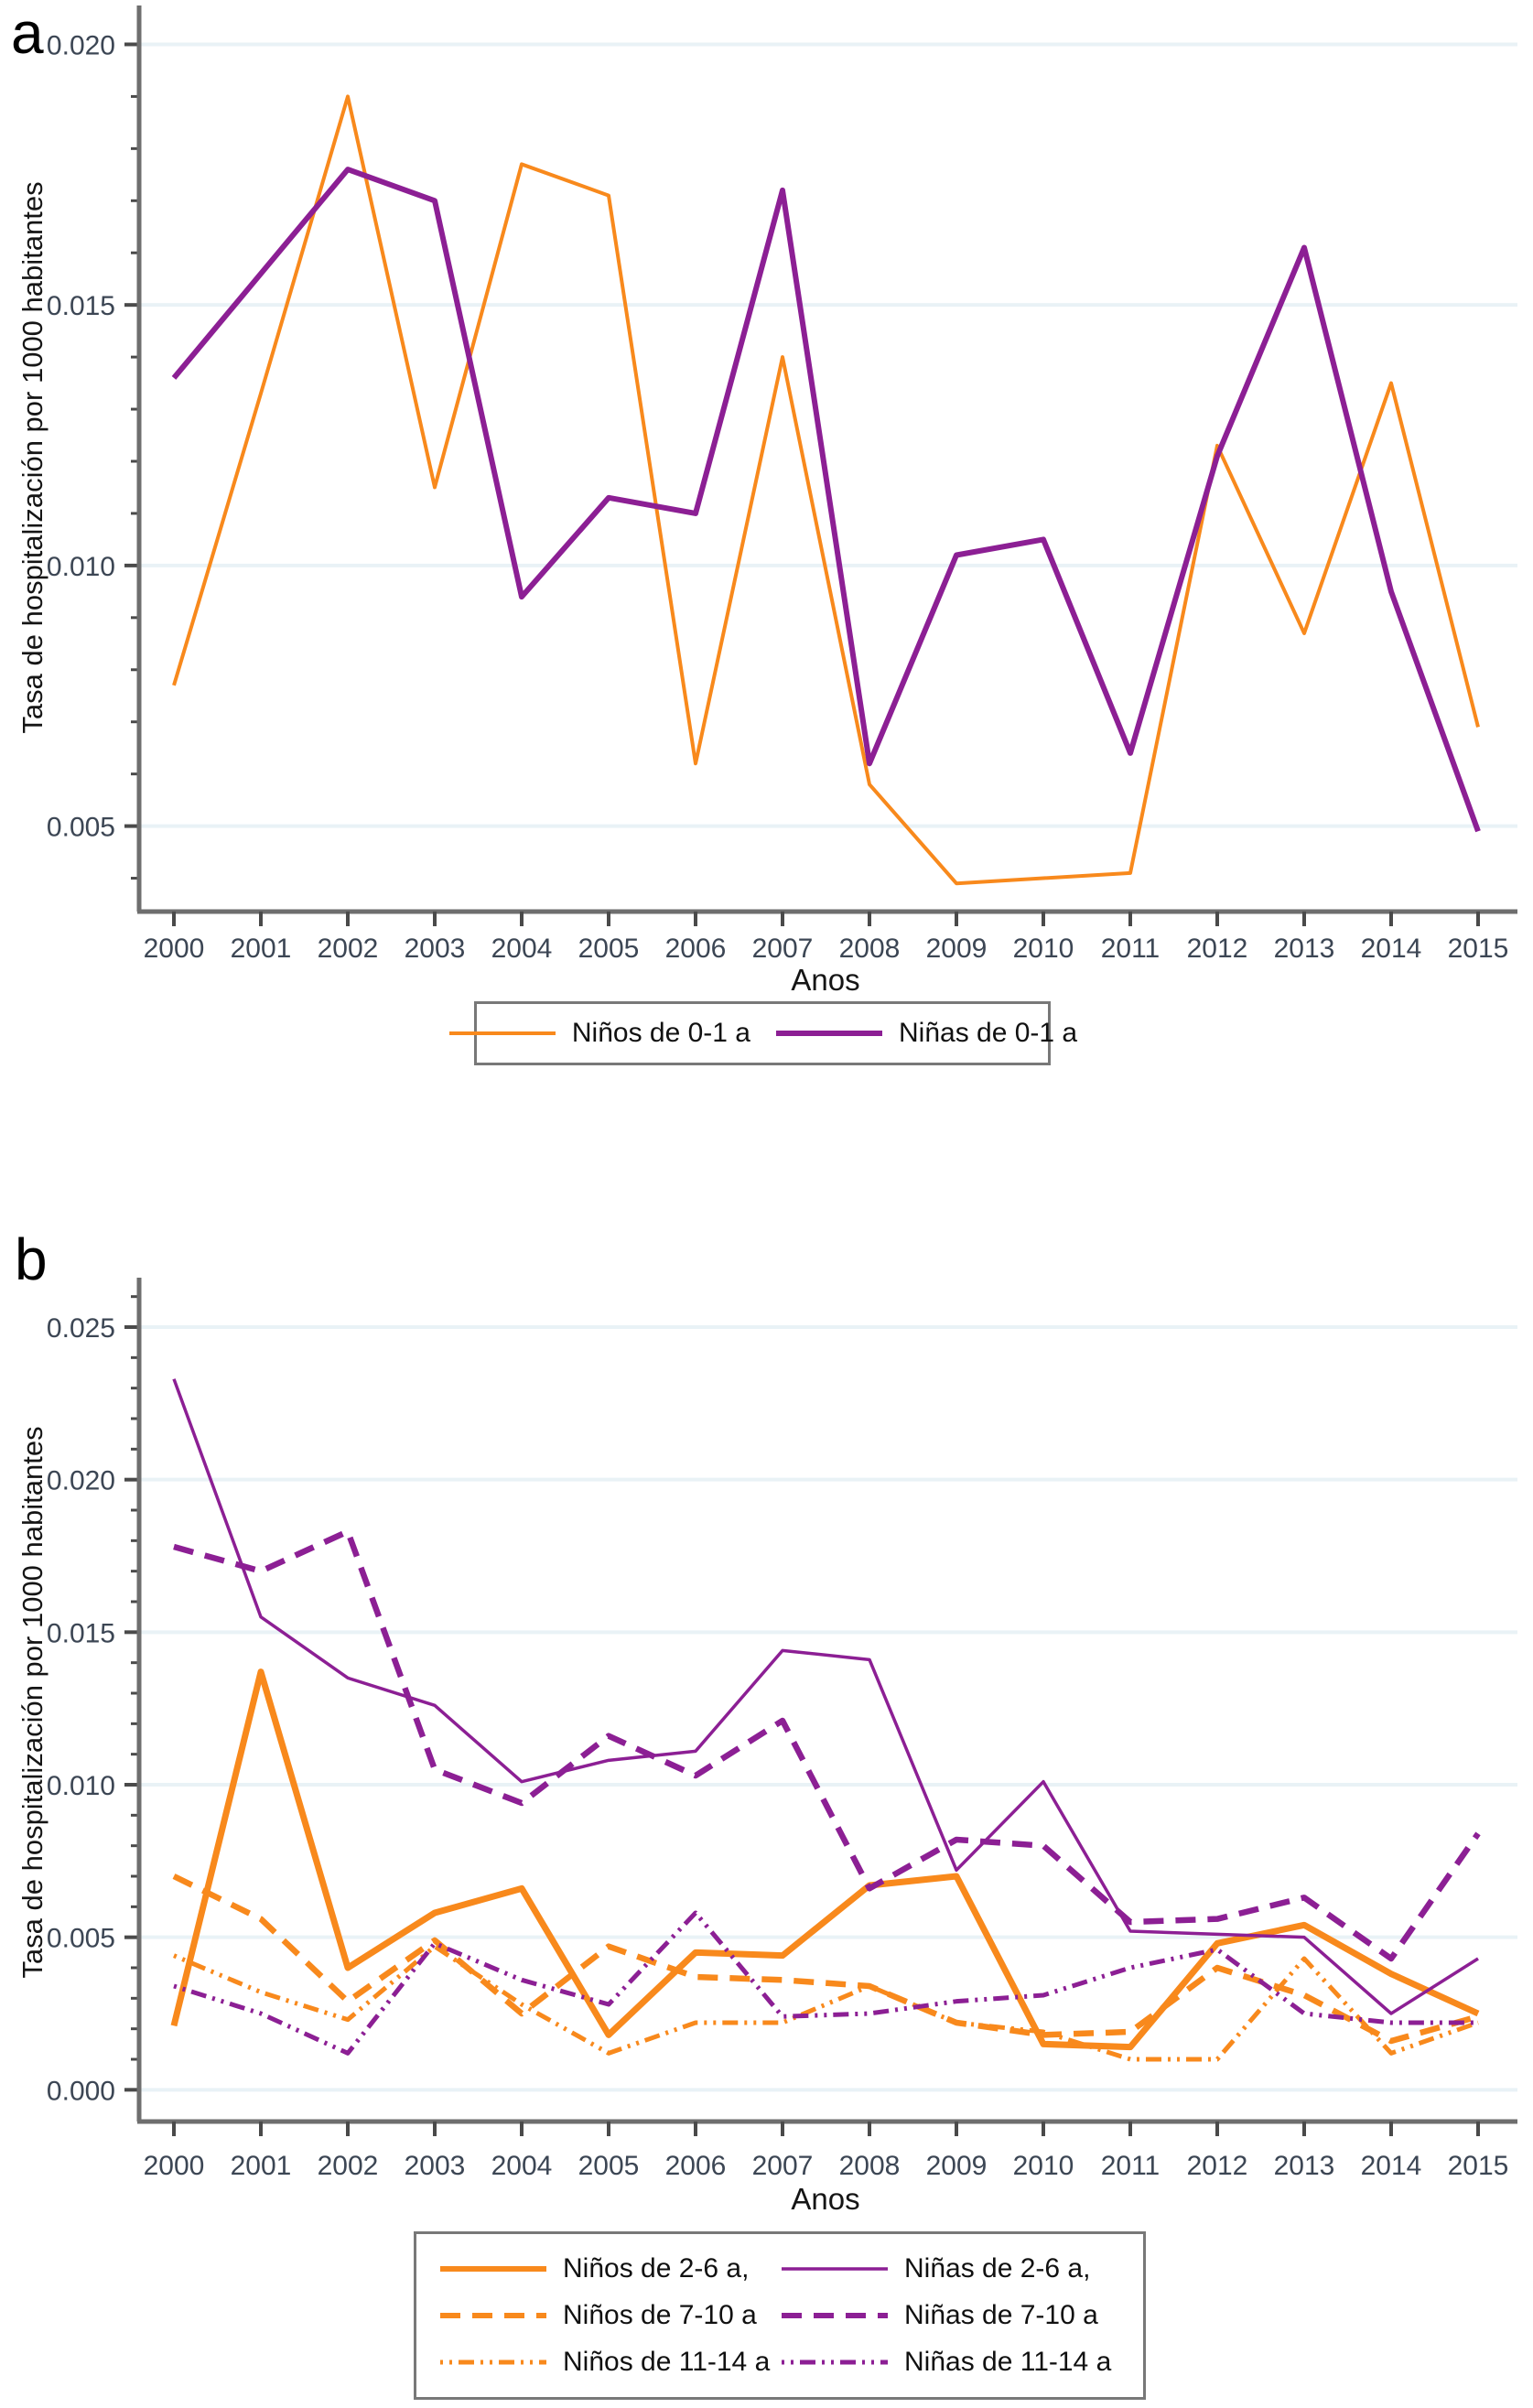 Image resolution: width=1533 pixels, height=2408 pixels. What do you see at coordinates (762, 1033) in the screenshot?
I see `panel-a-legend: Niños de 0-1 a Niñas de 0-1 a` at bounding box center [762, 1033].